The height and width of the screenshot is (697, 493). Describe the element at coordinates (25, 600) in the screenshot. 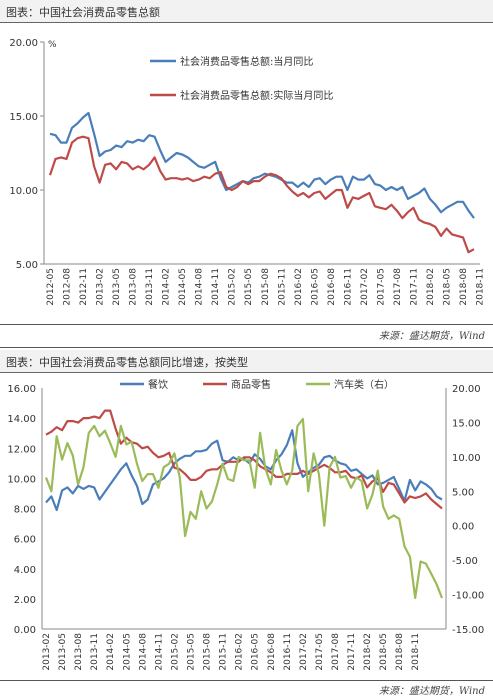

I see `y-tick-label-left: 2.00` at that location.